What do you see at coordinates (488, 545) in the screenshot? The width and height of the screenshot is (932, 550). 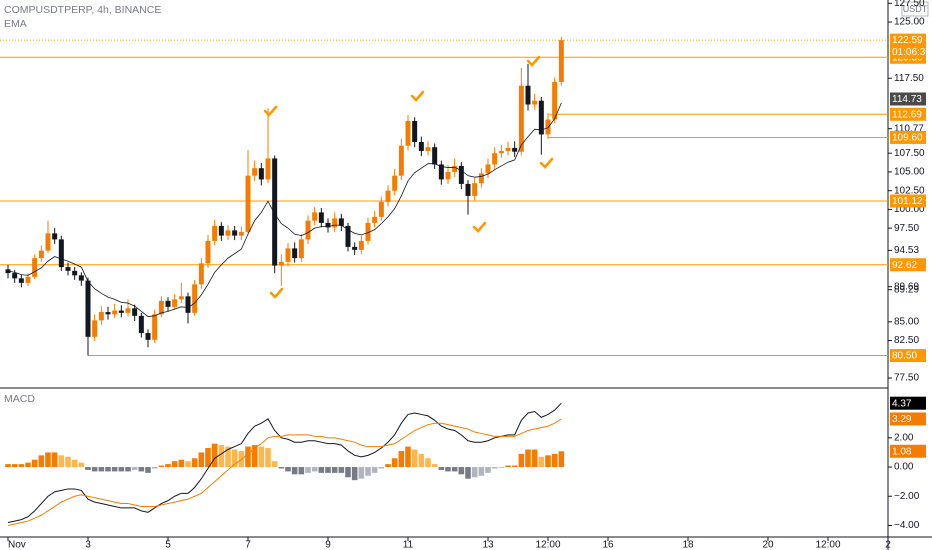 I see `x-tick-label: 13` at bounding box center [488, 545].